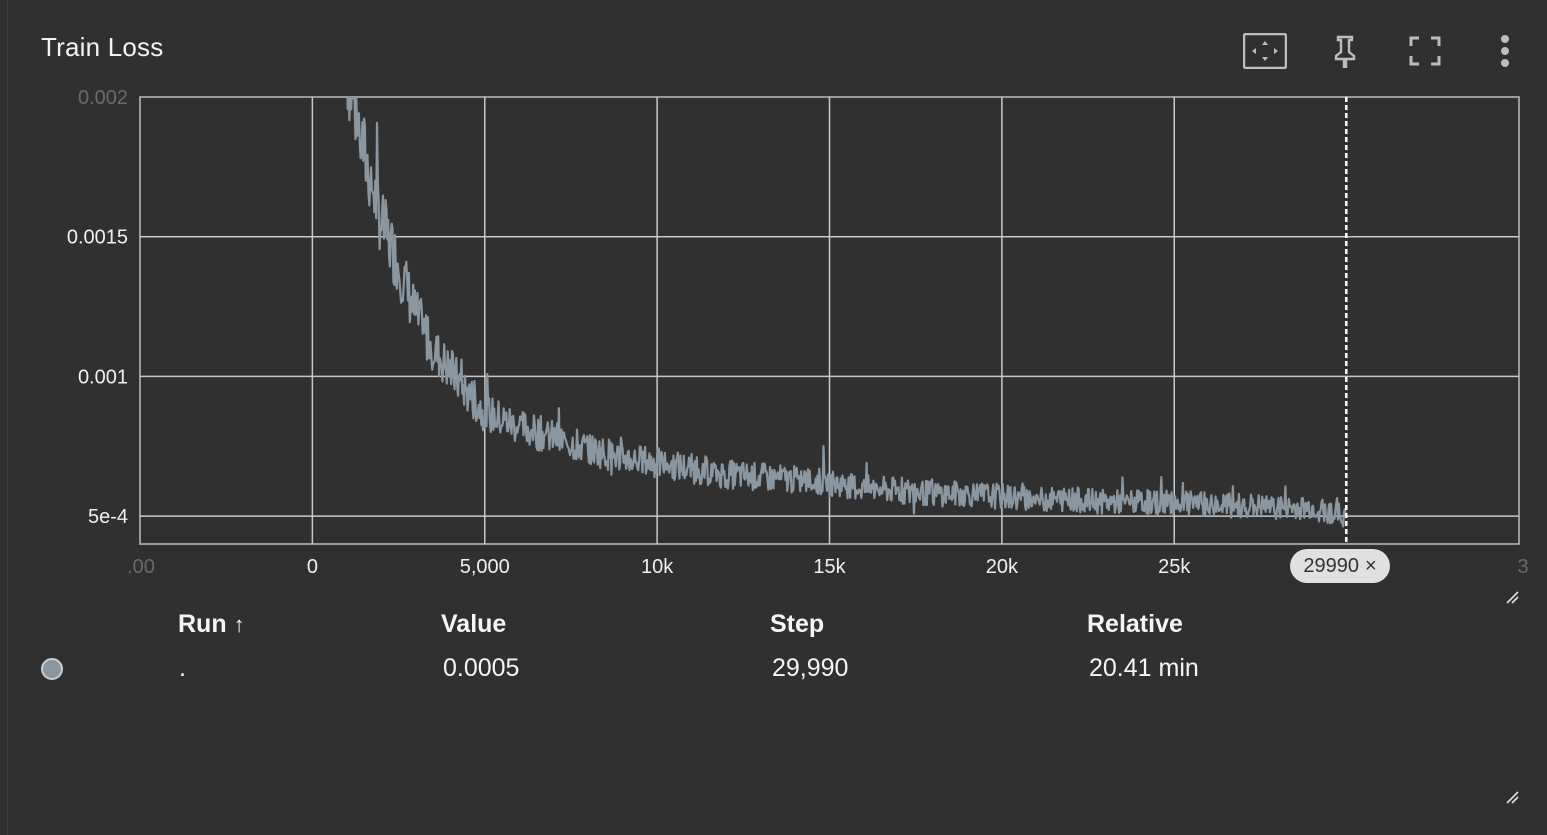 The image size is (1547, 835). What do you see at coordinates (1522, 567) in the screenshot?
I see `x-tick-label: 3` at bounding box center [1522, 567].